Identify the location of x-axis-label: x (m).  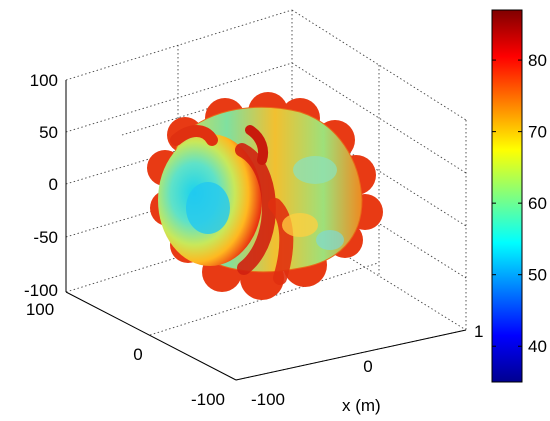
(361, 405).